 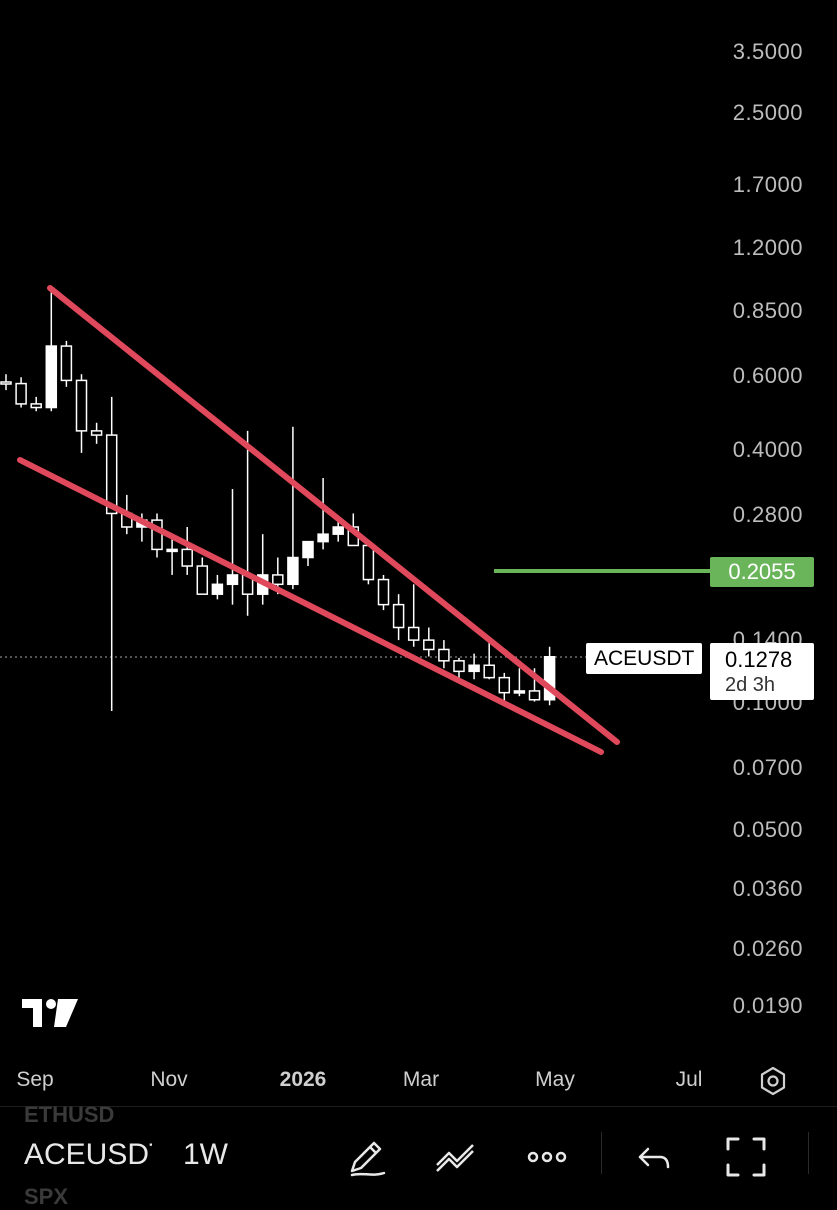 I want to click on time-tick-label: Nov, so click(x=169, y=1079).